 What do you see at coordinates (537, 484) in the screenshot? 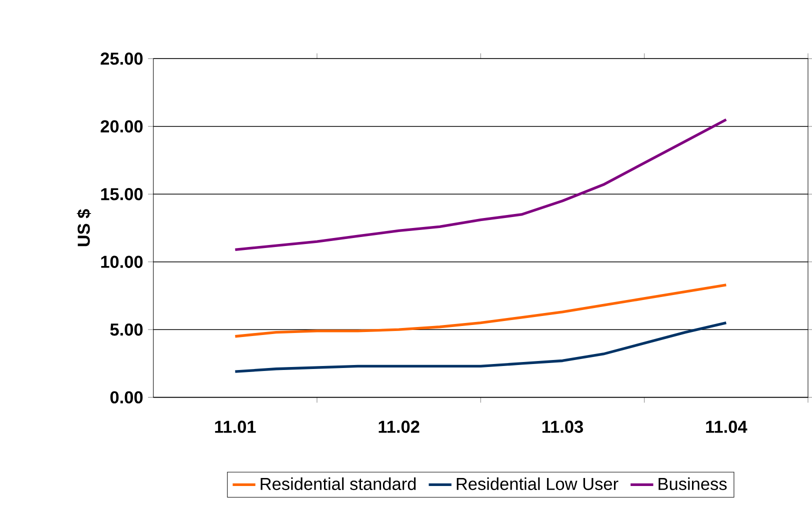
I see `legend-label: Residential Low User` at bounding box center [537, 484].